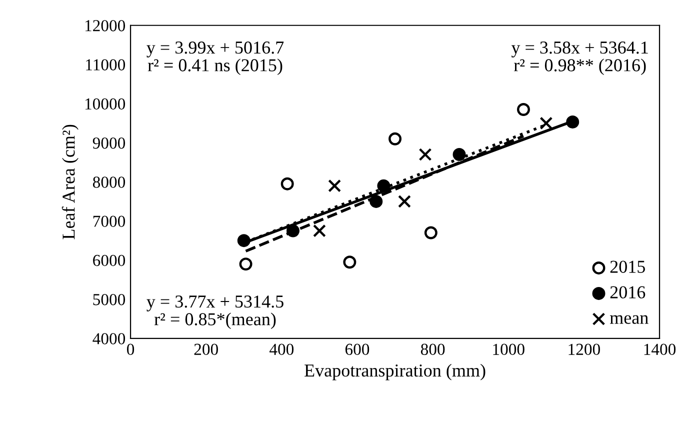 The image size is (687, 423). What do you see at coordinates (206, 349) in the screenshot?
I see `x-tick-label: 200` at bounding box center [206, 349].